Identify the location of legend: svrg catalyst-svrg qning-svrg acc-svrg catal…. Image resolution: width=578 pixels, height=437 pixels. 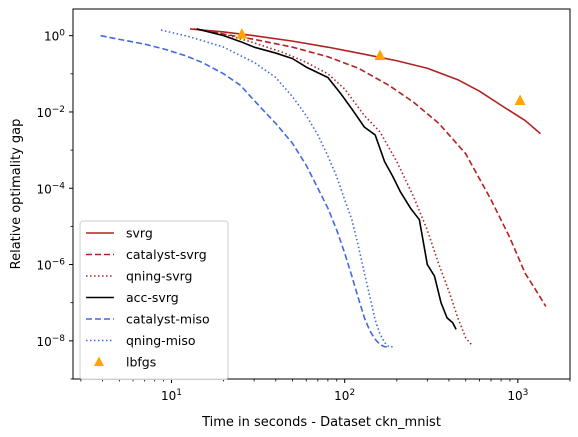
(154, 300).